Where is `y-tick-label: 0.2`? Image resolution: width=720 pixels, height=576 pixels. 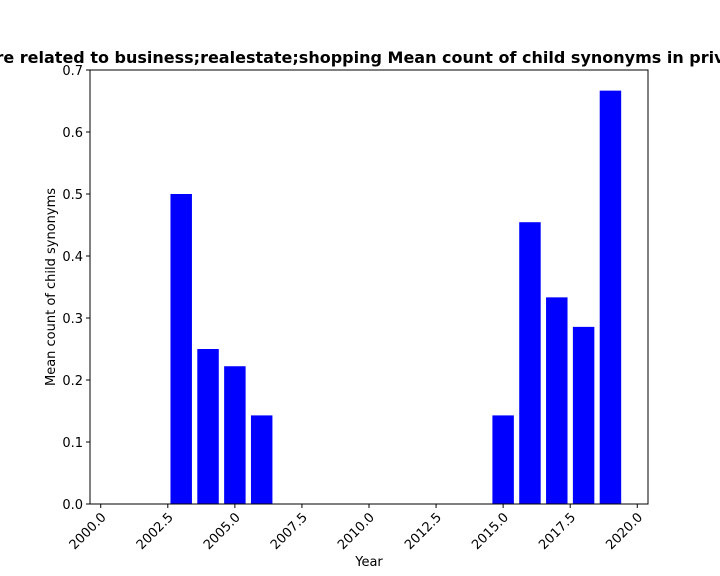 y-tick-label: 0.2 is located at coordinates (72, 381).